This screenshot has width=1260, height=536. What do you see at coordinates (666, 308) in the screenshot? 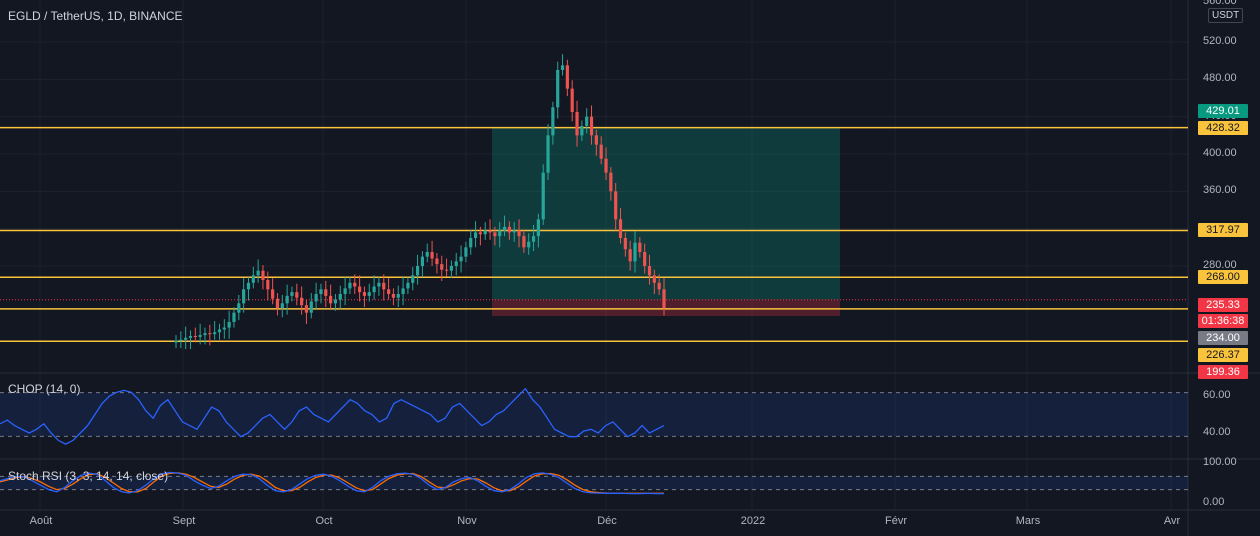
I see `position-loss-zone` at bounding box center [666, 308].